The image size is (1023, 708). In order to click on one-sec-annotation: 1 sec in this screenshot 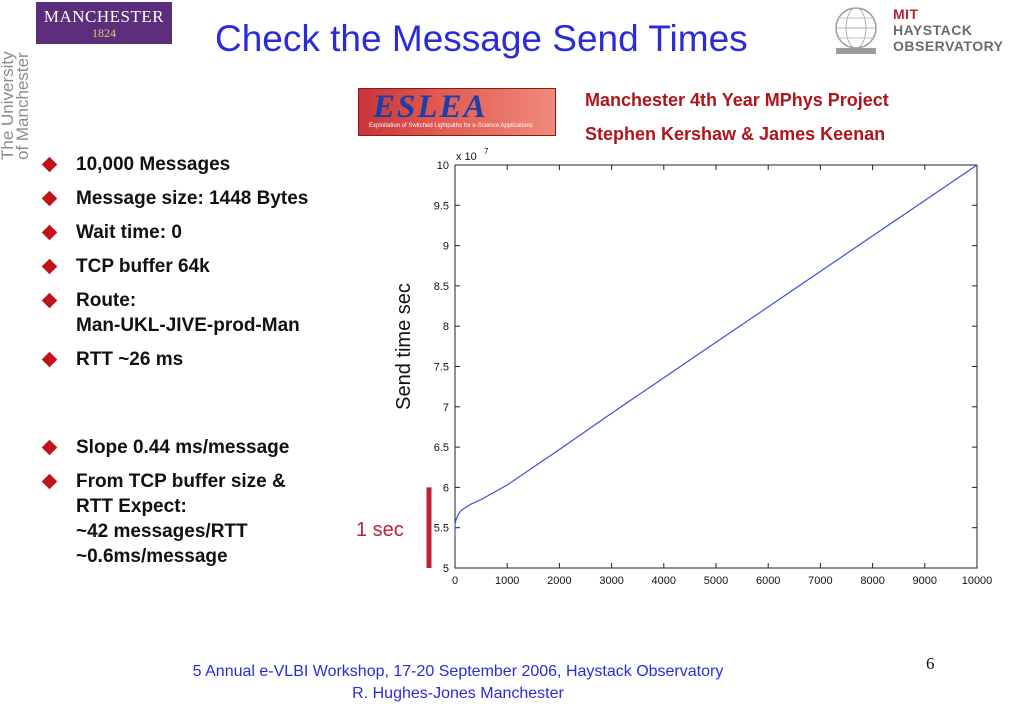, I will do `click(380, 530)`.